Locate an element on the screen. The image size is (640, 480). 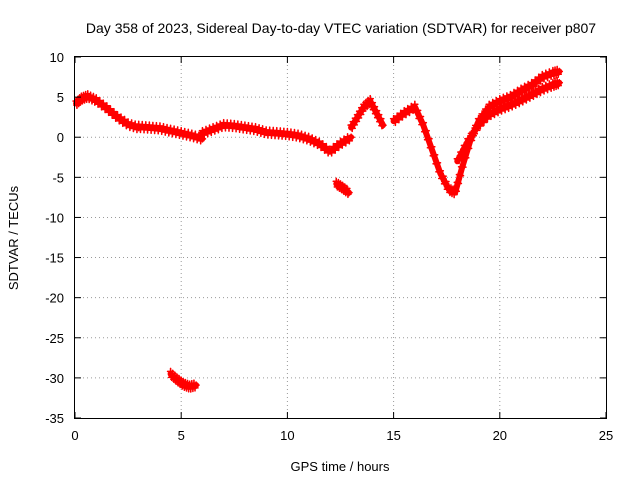
y-tick-label: 5 is located at coordinates (60, 97).